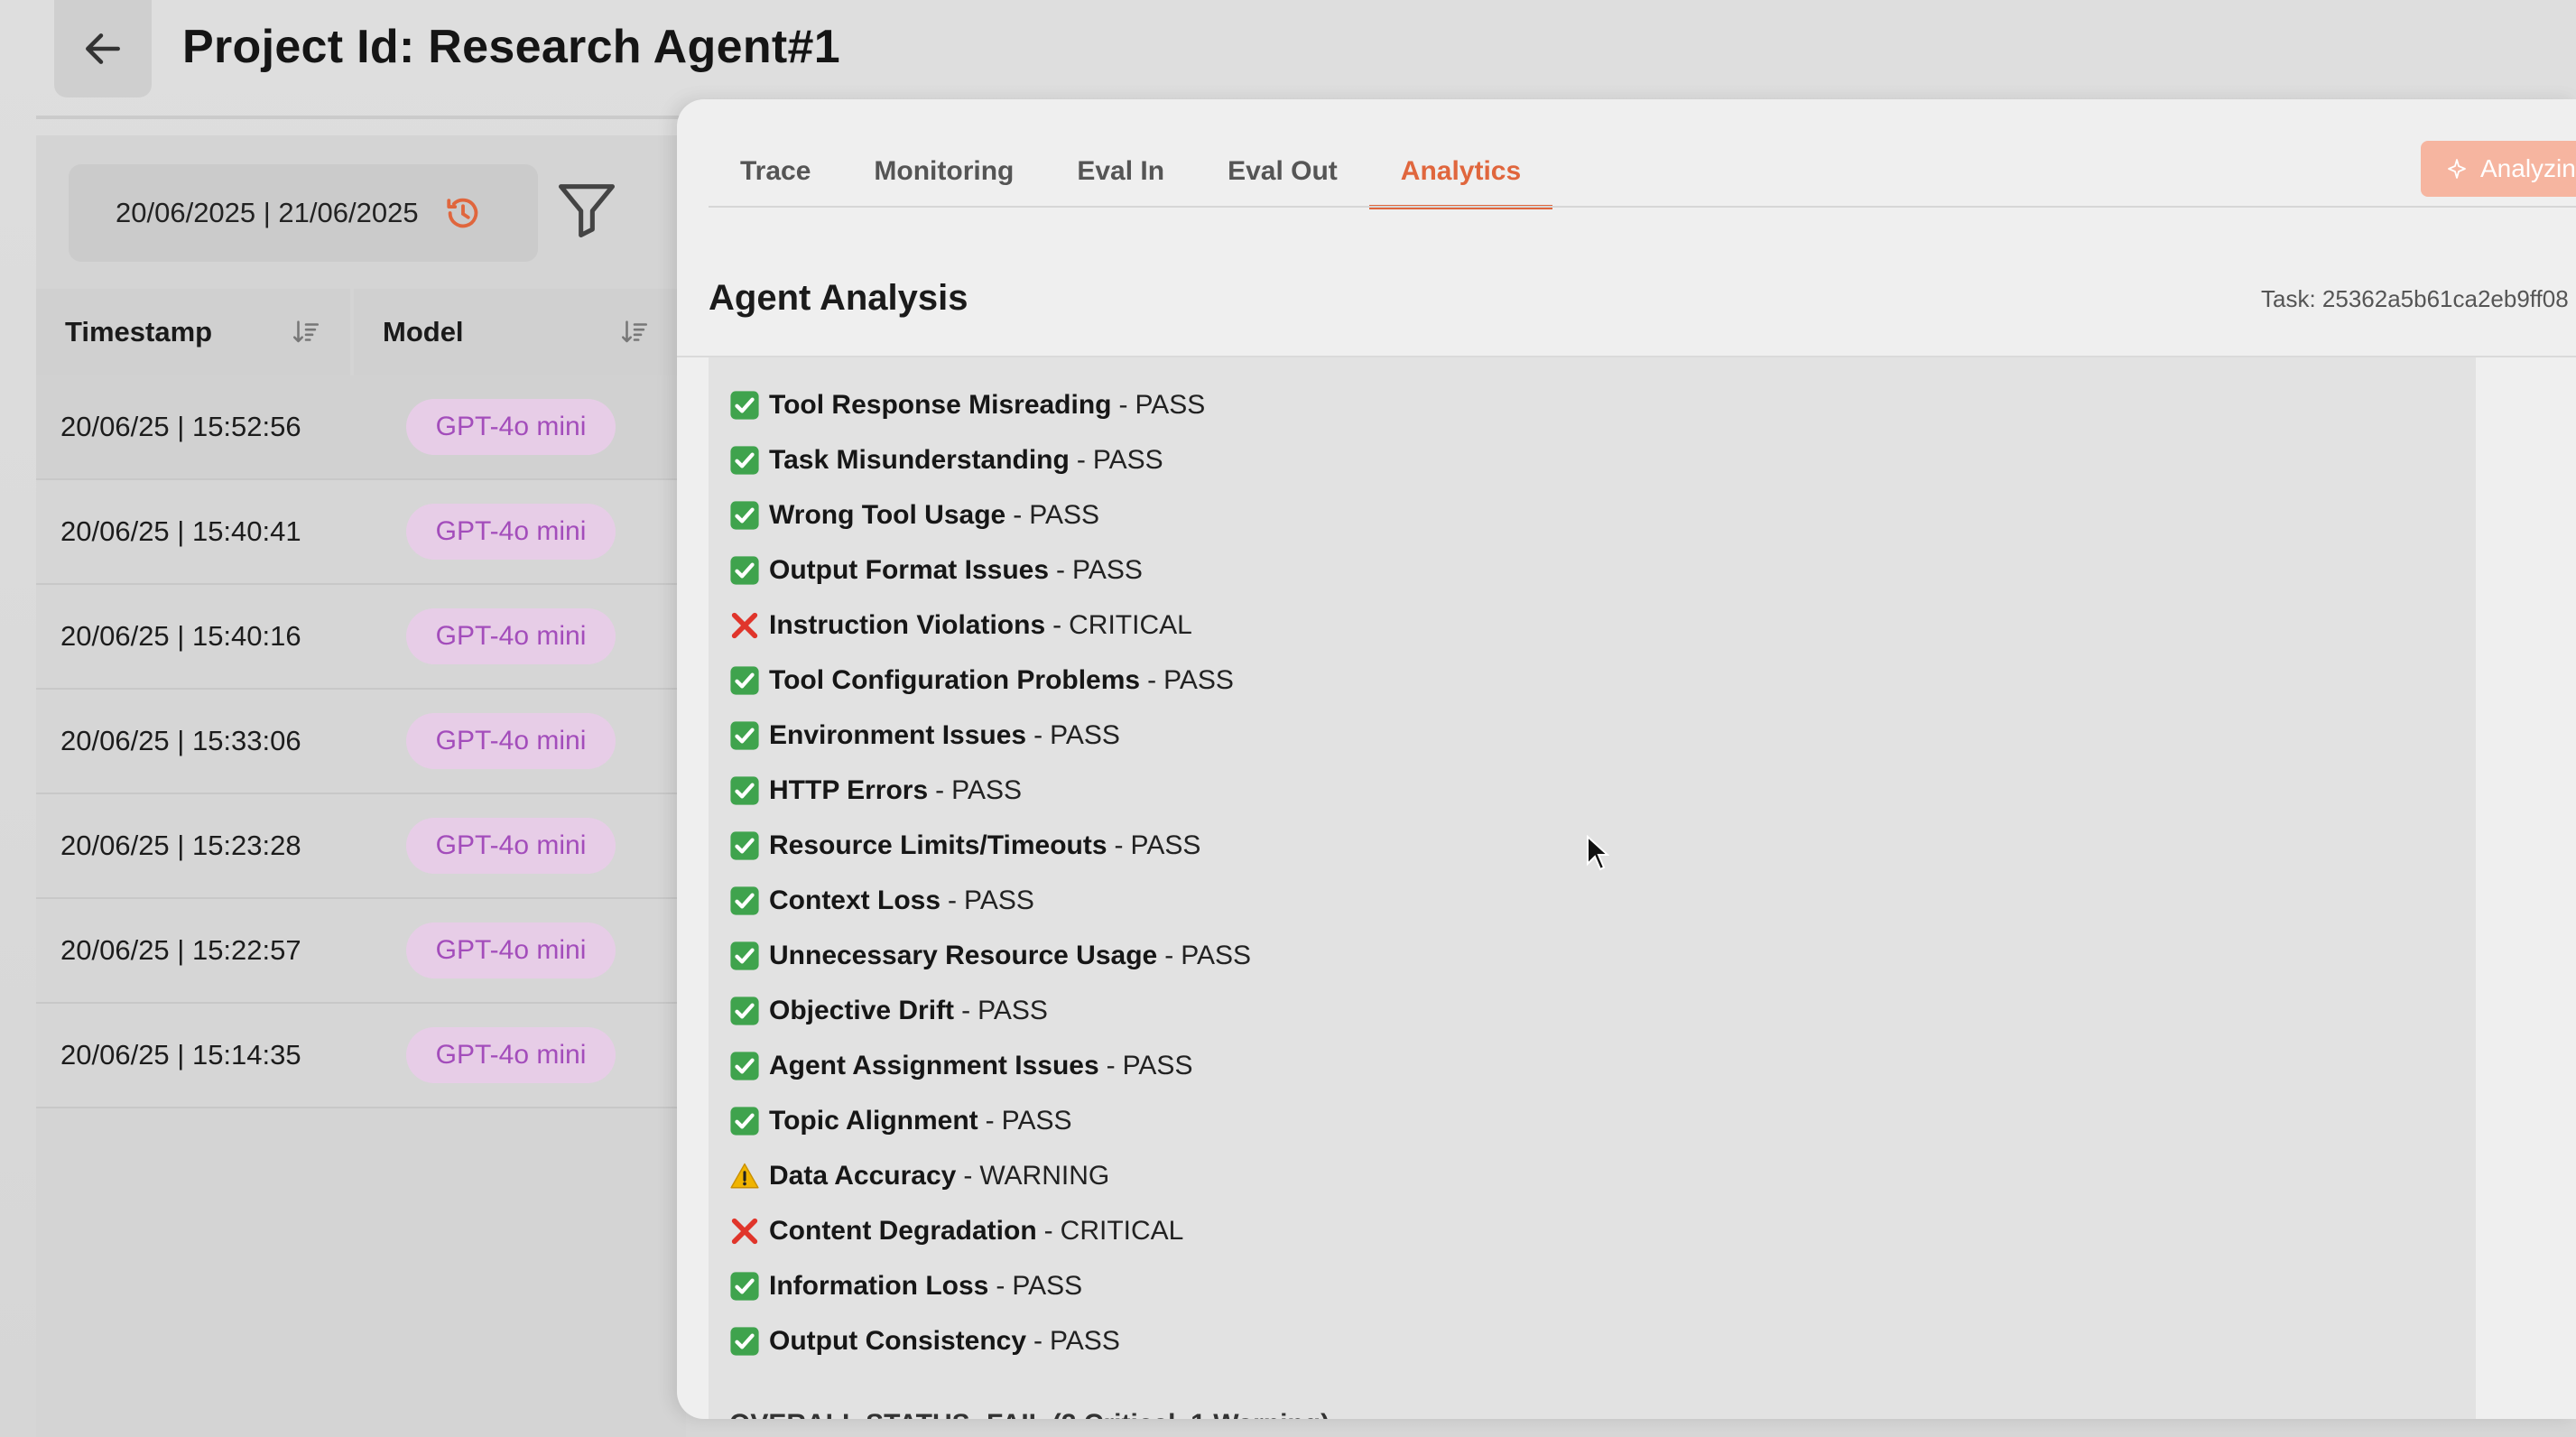 The image size is (2576, 1437). I want to click on analysis-item: Unnecessary Resource Usage - PASS, so click(990, 955).